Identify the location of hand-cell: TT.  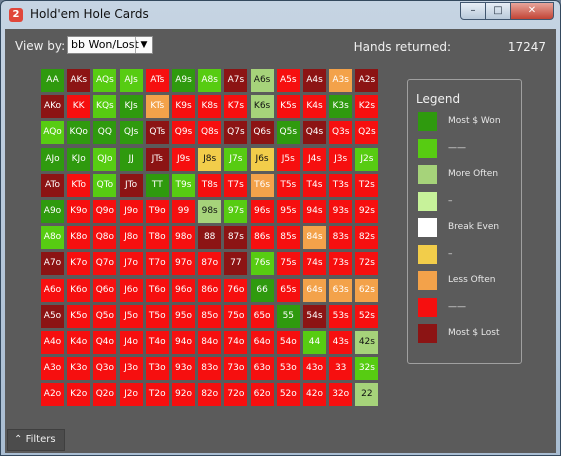
(157, 185).